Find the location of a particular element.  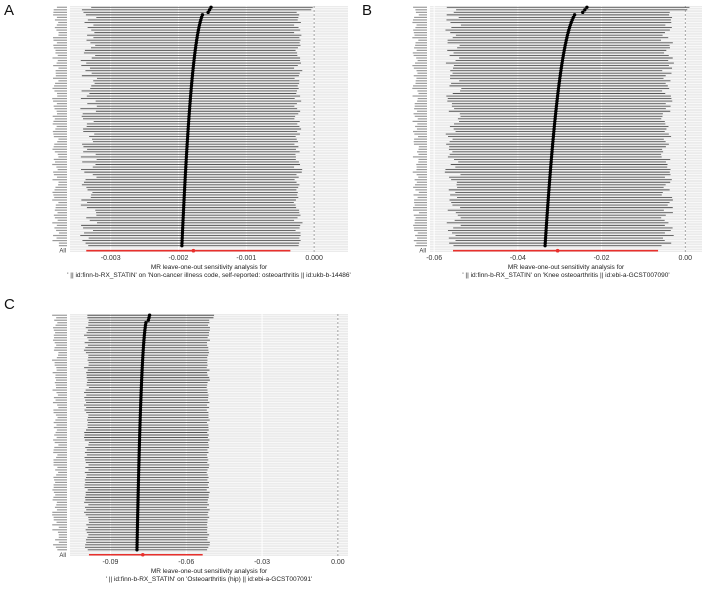

x-tick-label: -0.003 is located at coordinates (111, 258).